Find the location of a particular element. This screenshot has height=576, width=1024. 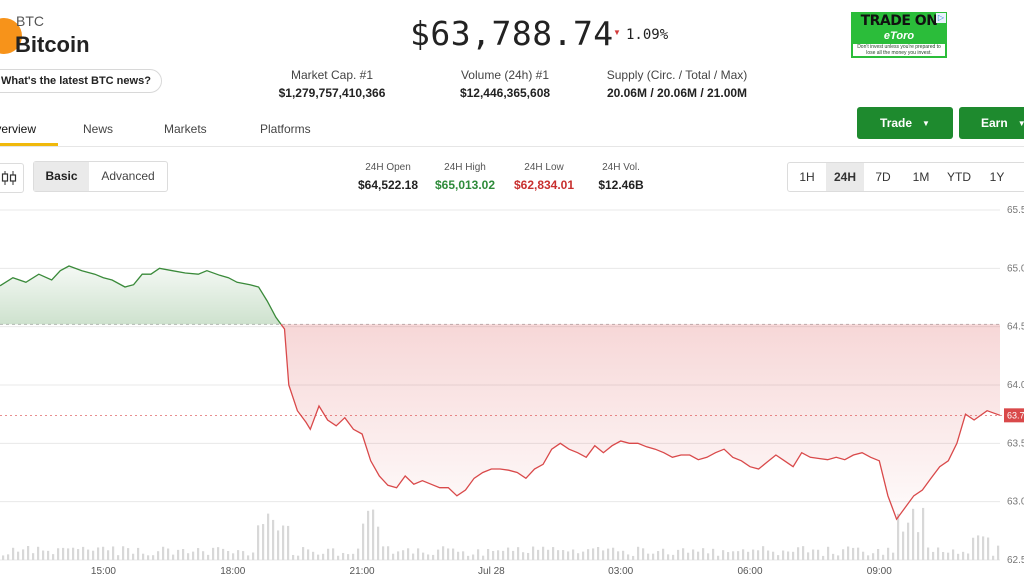

x-tick-label: 09:00 is located at coordinates (879, 571).